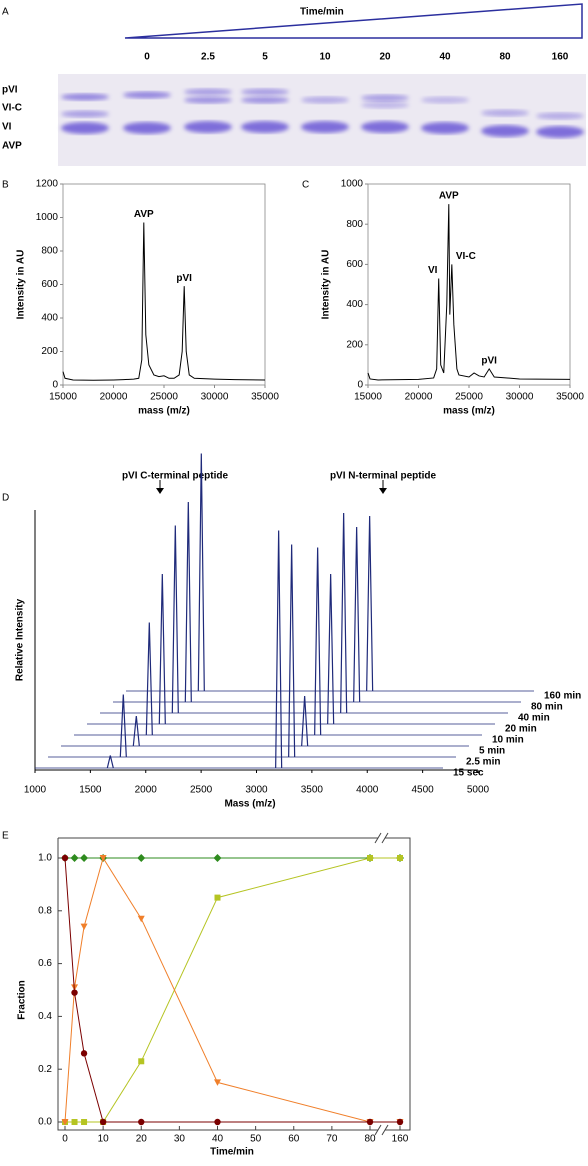 This screenshot has height=1166, width=588. Describe the element at coordinates (175, 476) in the screenshot. I see `annotation: pVI C-terminal peptide` at that location.